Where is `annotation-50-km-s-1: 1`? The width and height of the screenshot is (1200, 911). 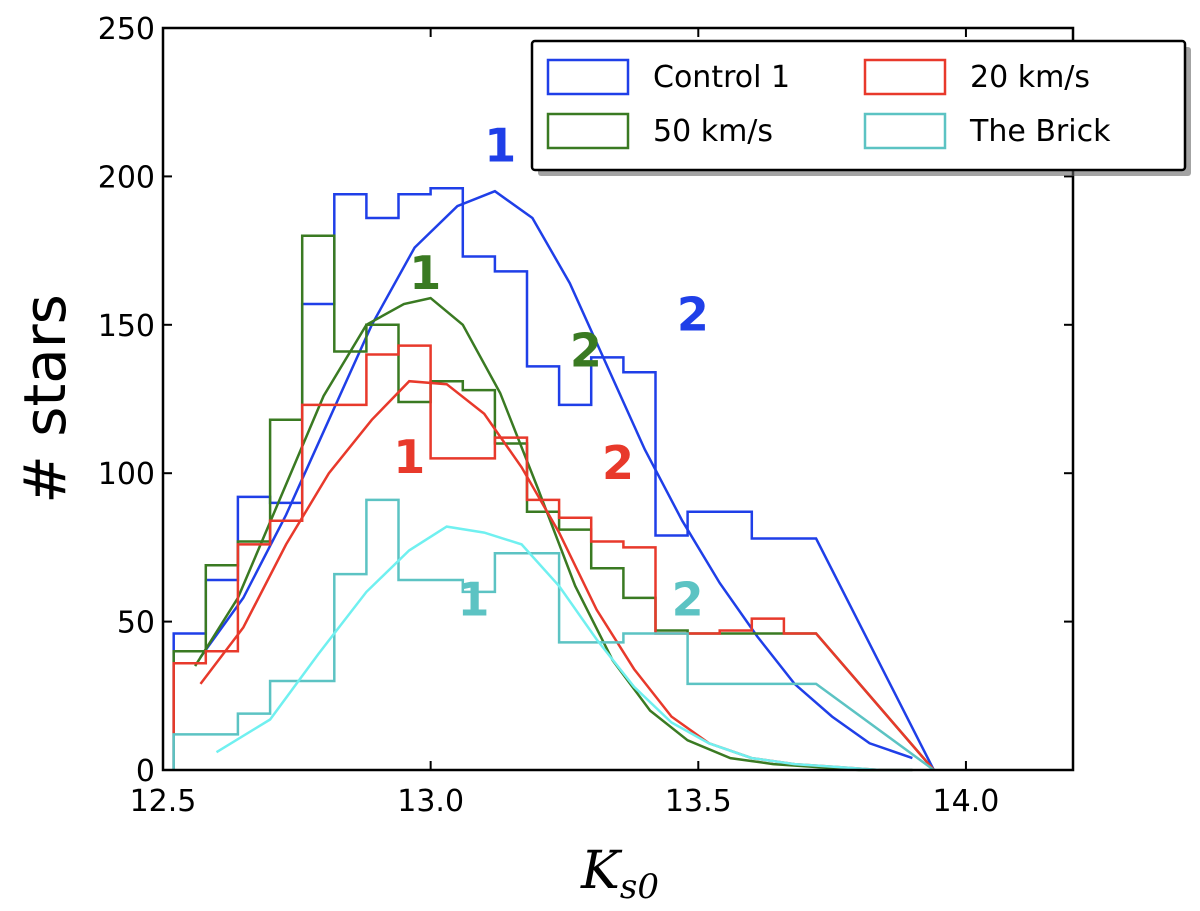
annotation-50-km-s-1: 1 is located at coordinates (425, 273).